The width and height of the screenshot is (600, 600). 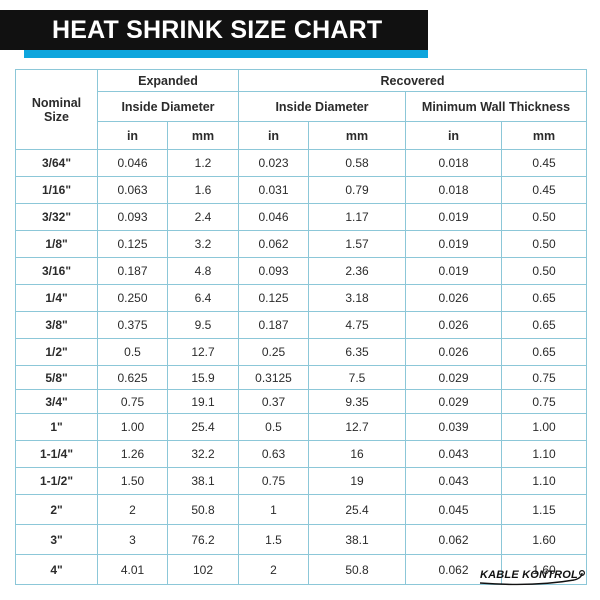 What do you see at coordinates (168, 106) in the screenshot?
I see `header-expanded-inside-diameter: Inside Diameter` at bounding box center [168, 106].